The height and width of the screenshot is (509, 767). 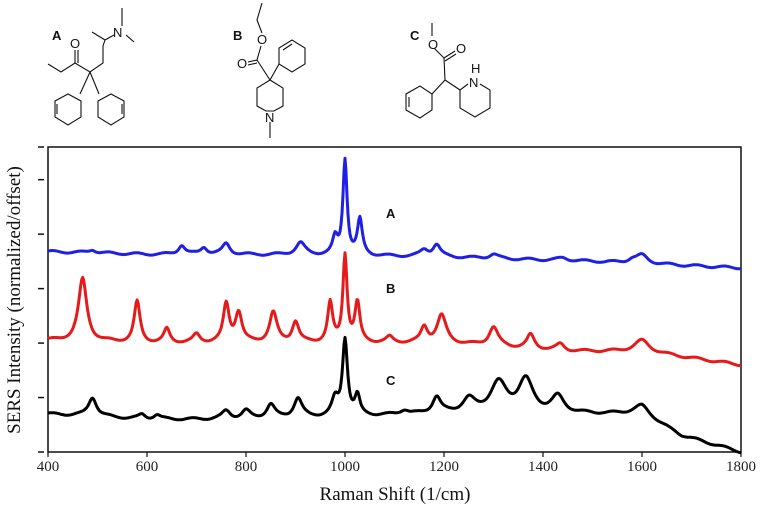 What do you see at coordinates (475, 68) in the screenshot?
I see `atom-h: H` at bounding box center [475, 68].